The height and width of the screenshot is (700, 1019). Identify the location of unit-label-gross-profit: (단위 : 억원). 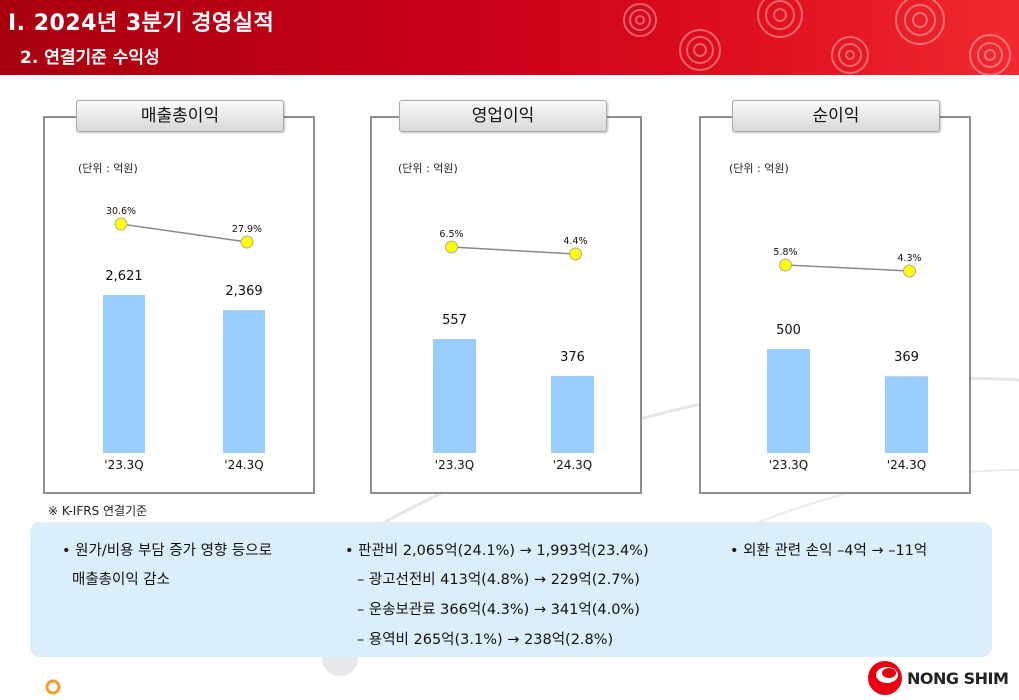
(108, 168).